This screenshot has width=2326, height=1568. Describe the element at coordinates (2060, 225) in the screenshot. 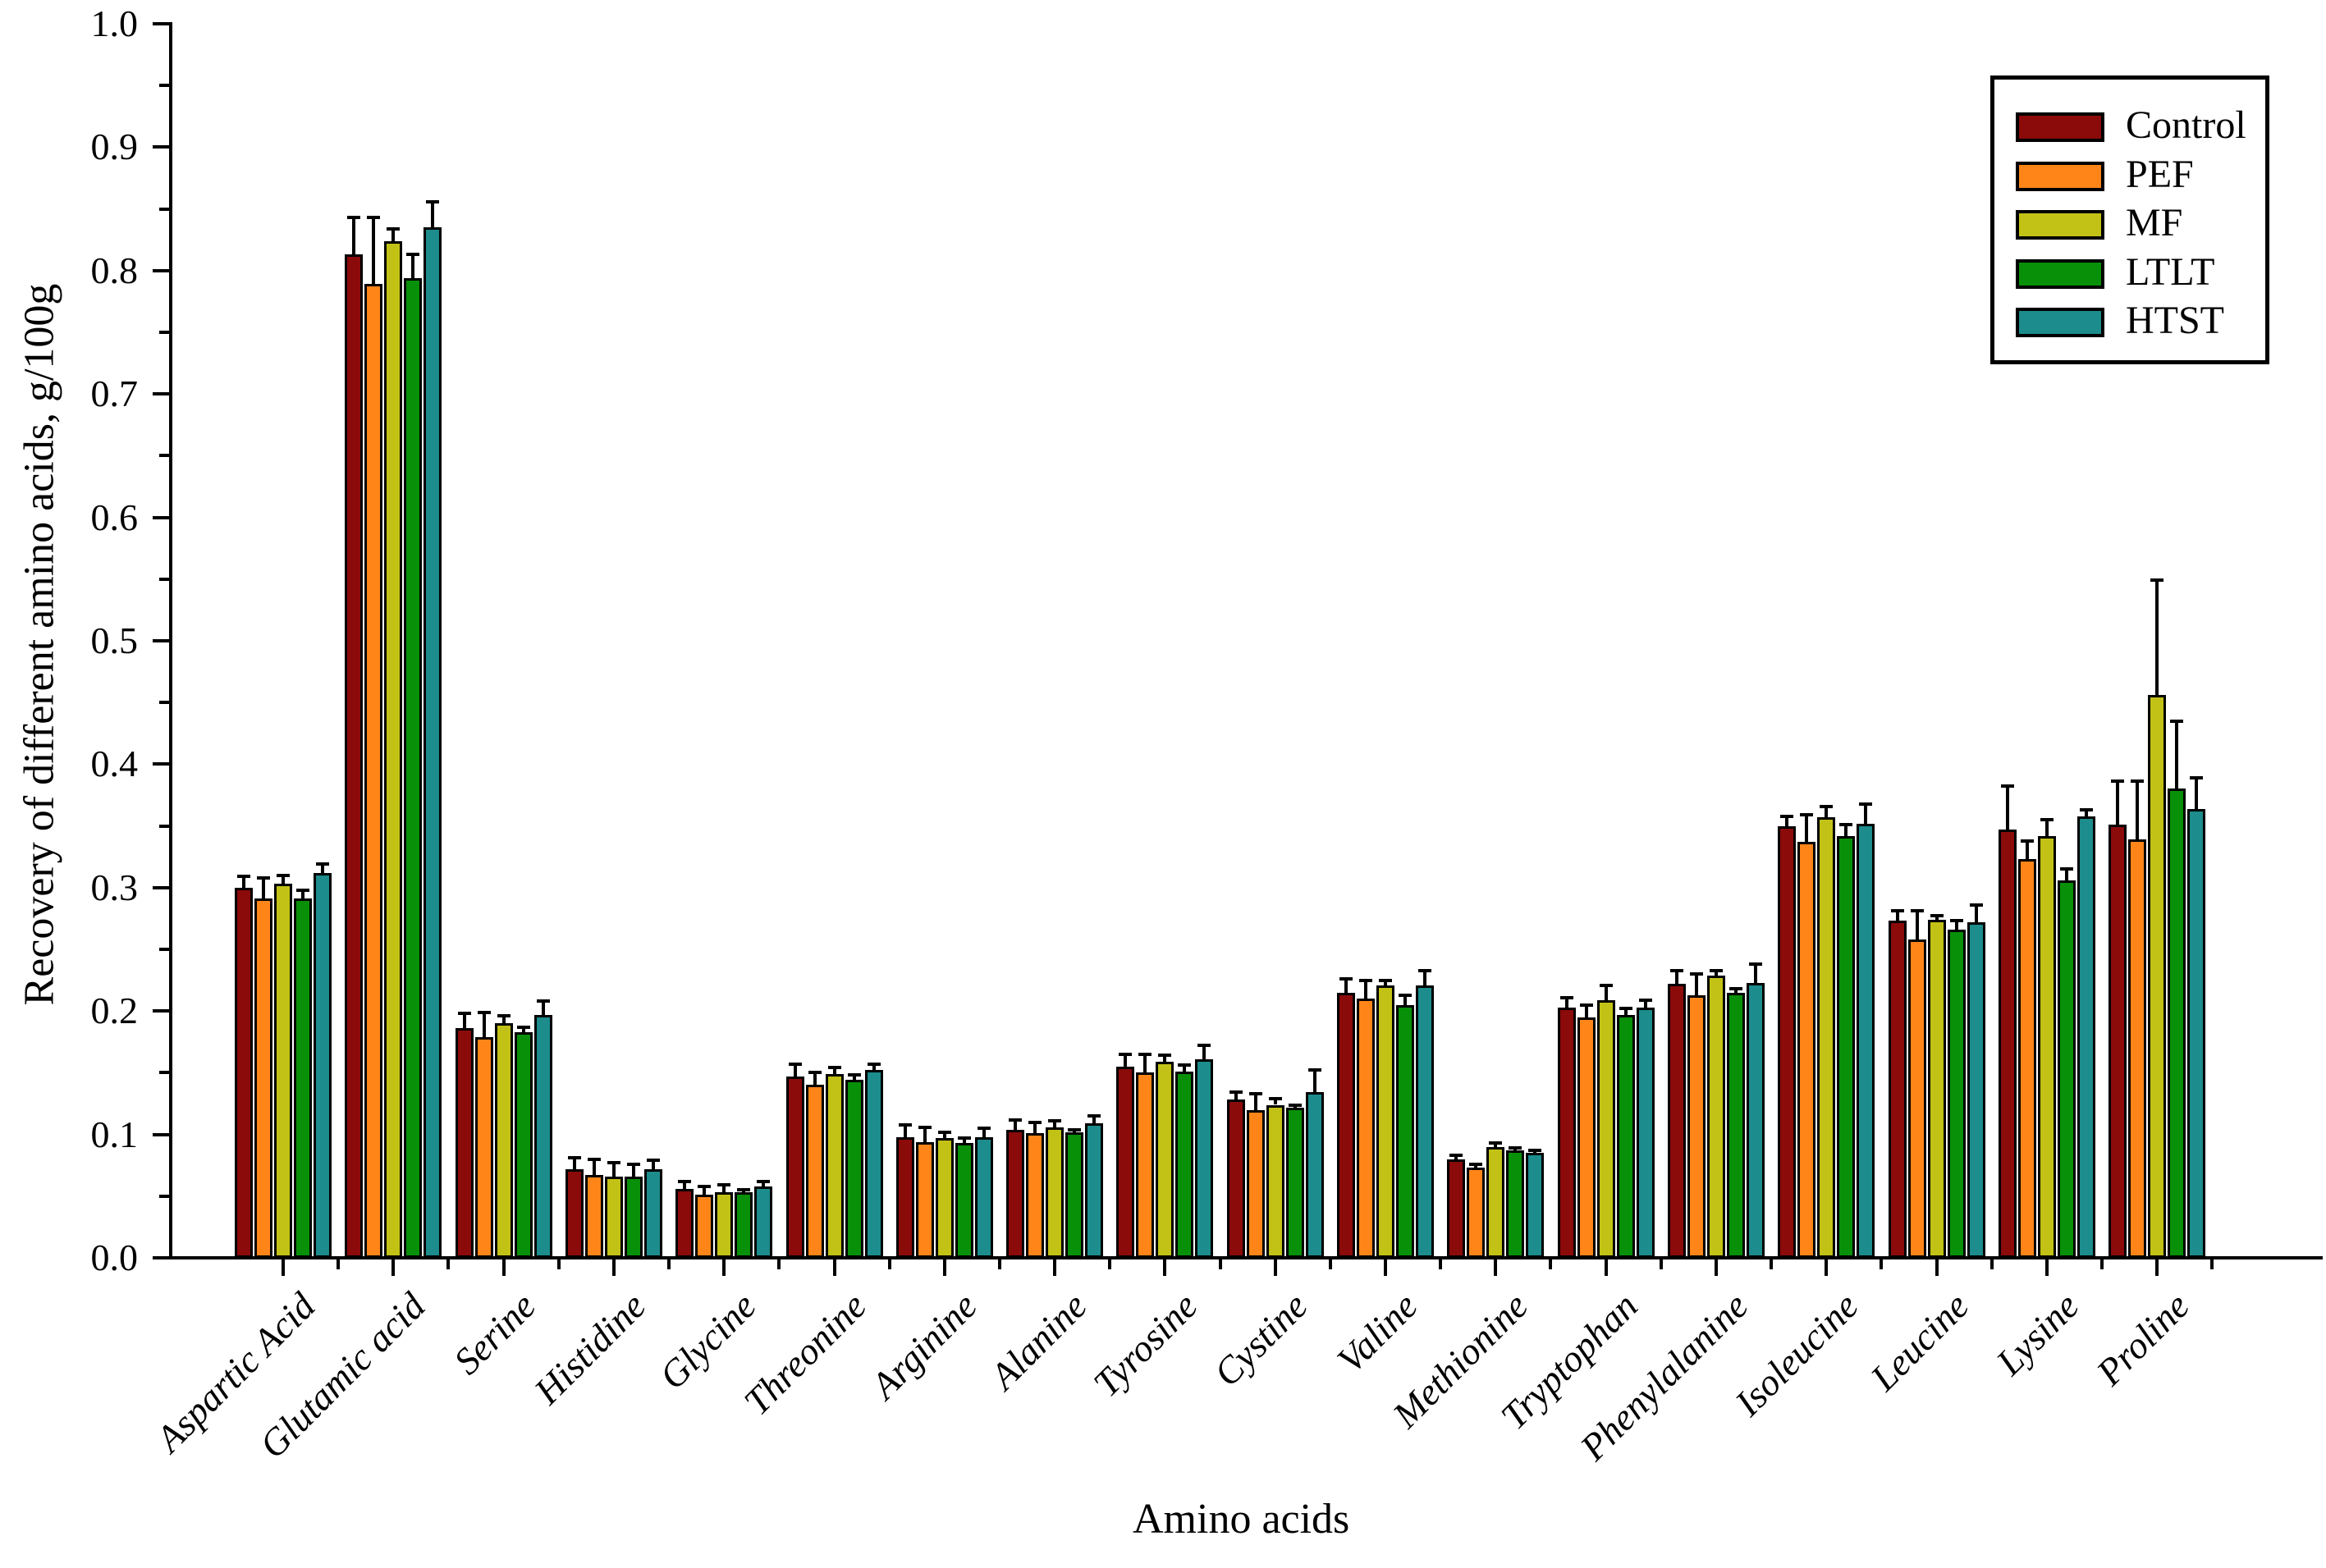

I see `legend-swatch-mf` at that location.